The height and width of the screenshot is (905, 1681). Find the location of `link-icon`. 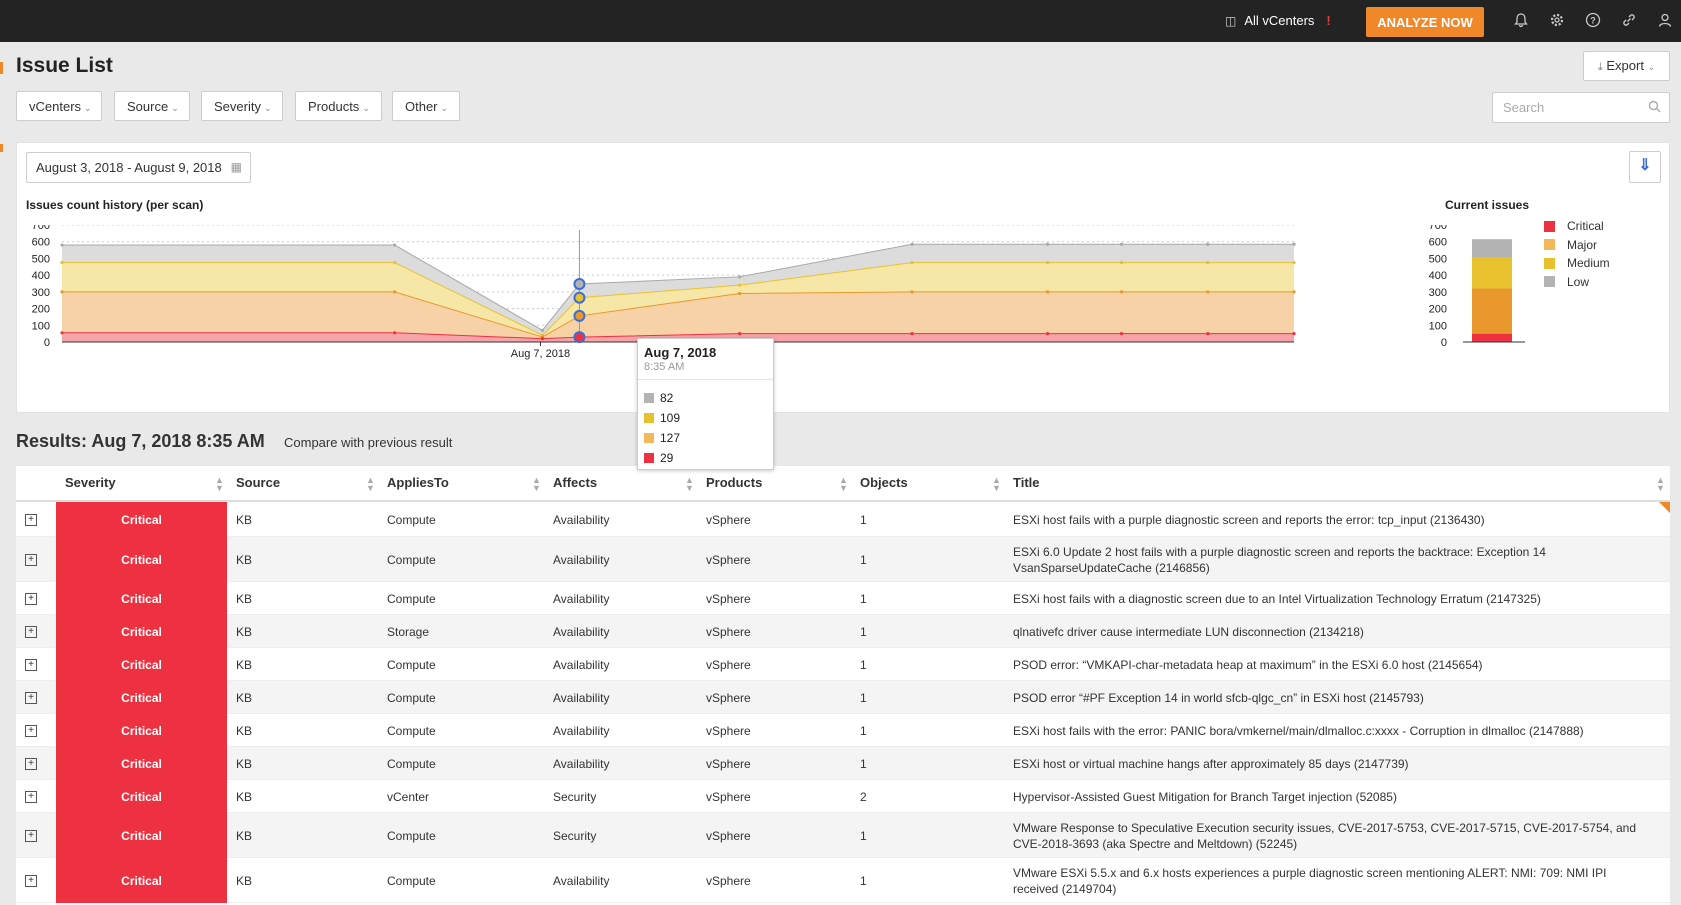

link-icon is located at coordinates (1629, 21).